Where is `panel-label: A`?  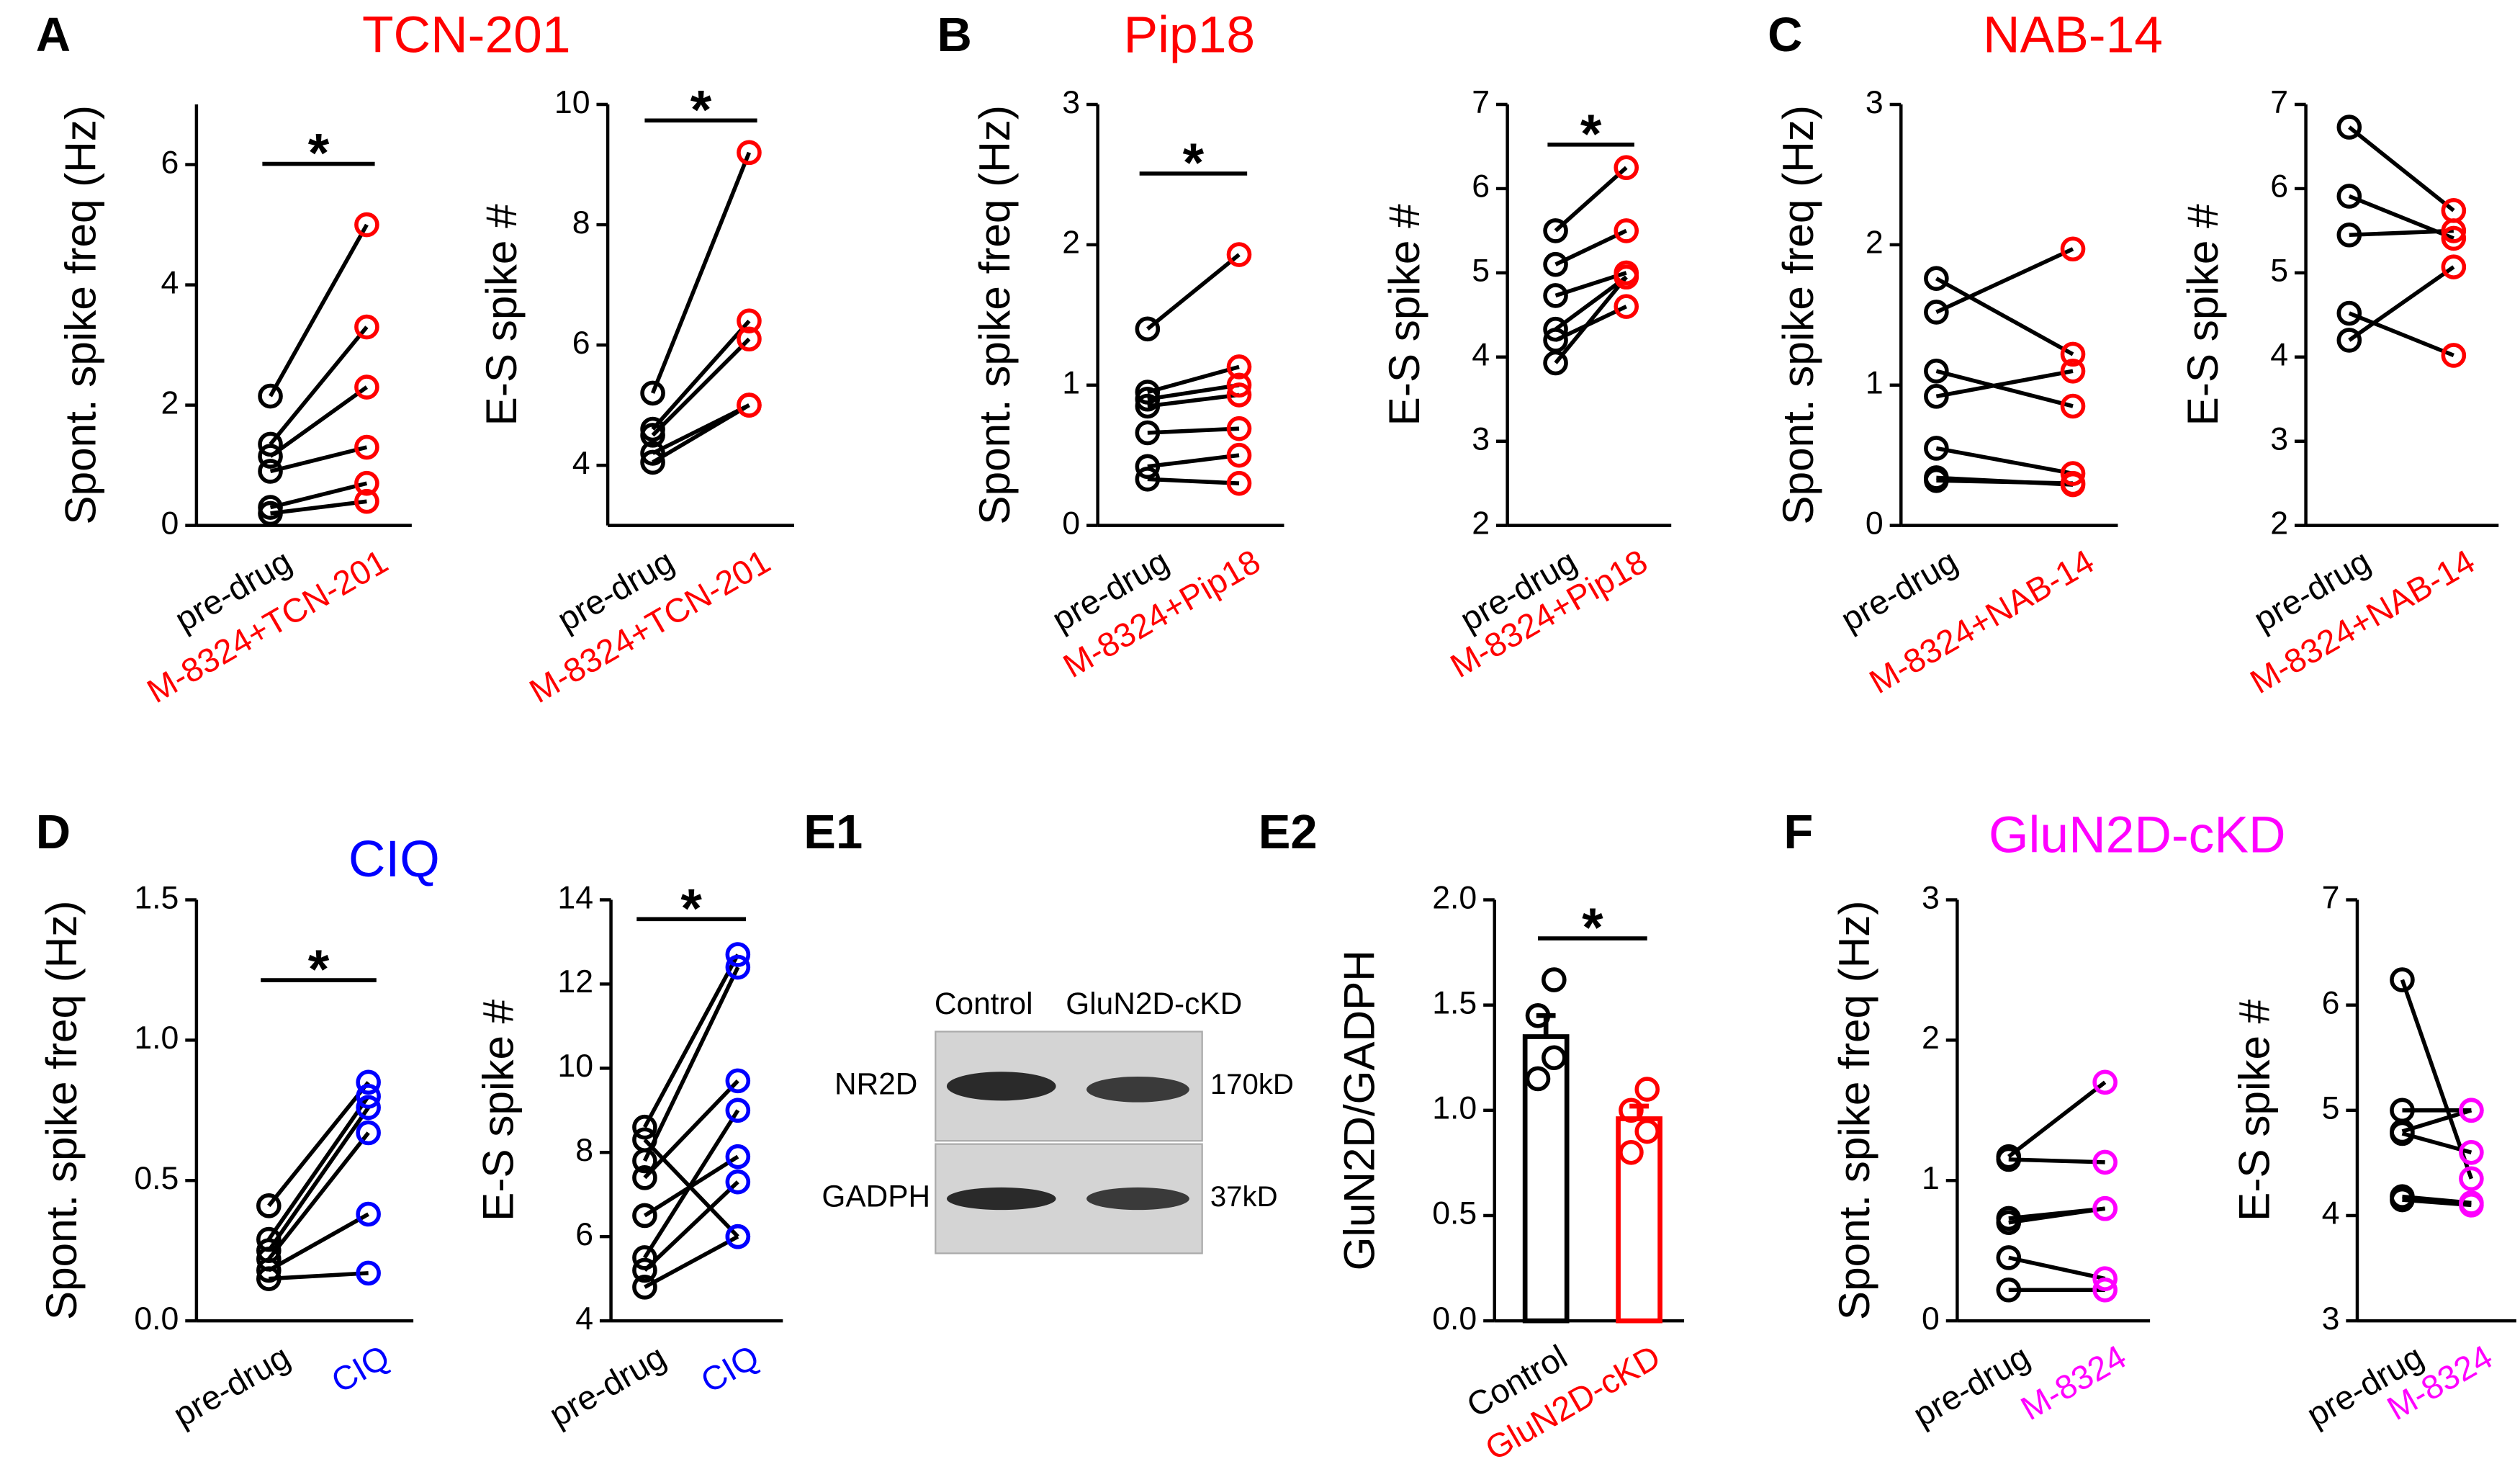 panel-label: A is located at coordinates (53, 35).